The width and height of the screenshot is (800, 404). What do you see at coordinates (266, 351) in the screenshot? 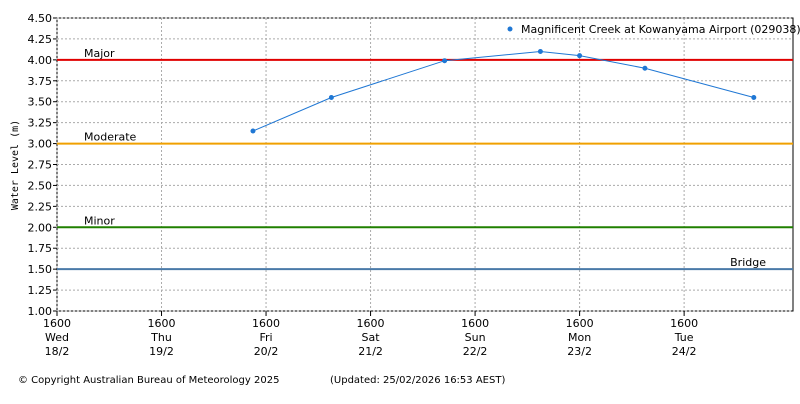
I see `x-tick-label: 20/2` at bounding box center [266, 351].